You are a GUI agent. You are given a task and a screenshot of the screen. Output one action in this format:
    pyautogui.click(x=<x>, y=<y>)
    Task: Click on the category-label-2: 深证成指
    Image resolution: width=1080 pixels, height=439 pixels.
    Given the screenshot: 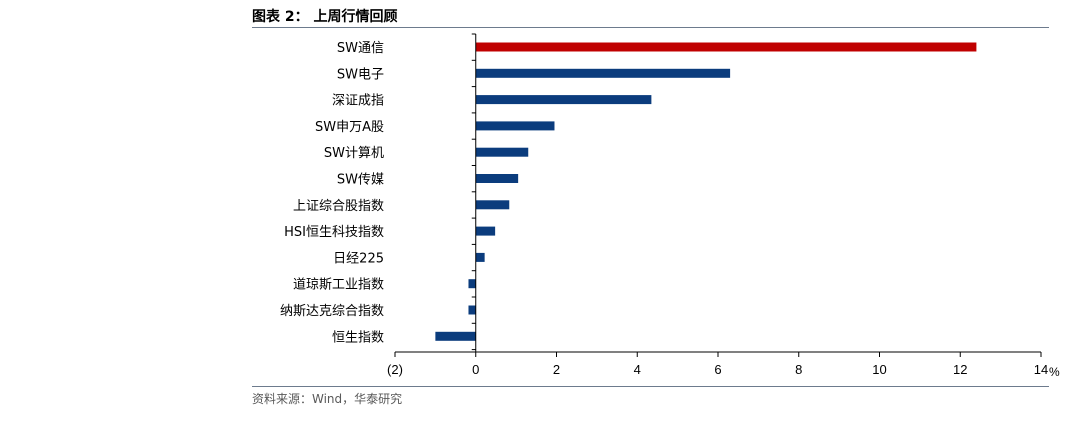 What is the action you would take?
    pyautogui.click(x=358, y=101)
    